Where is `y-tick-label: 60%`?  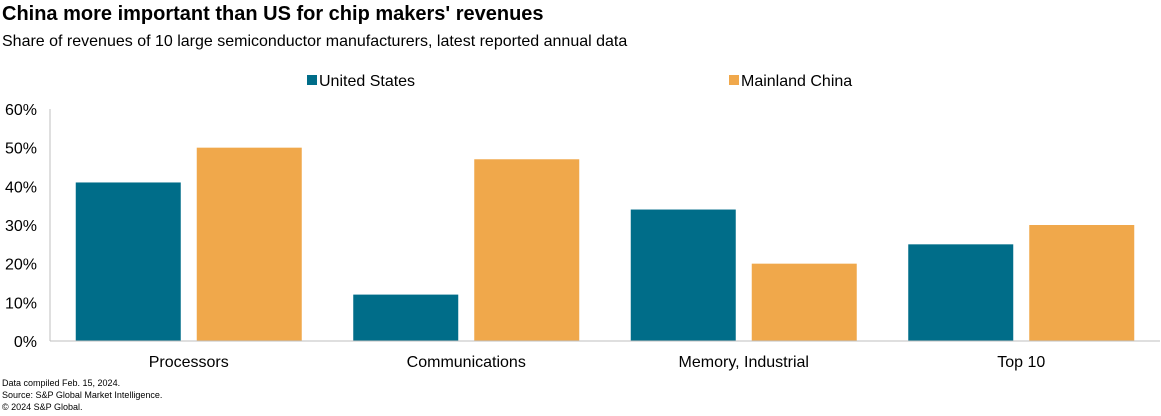
y-tick-label: 60% is located at coordinates (21, 110).